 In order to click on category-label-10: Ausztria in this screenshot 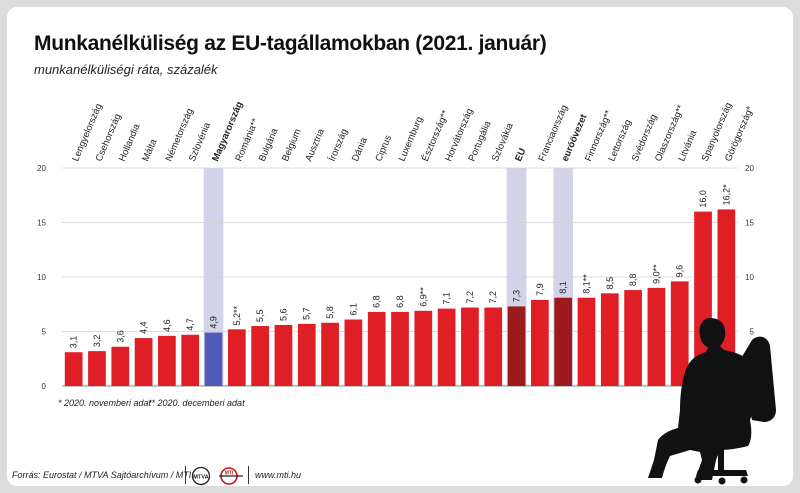, I will do `click(315, 145)`.